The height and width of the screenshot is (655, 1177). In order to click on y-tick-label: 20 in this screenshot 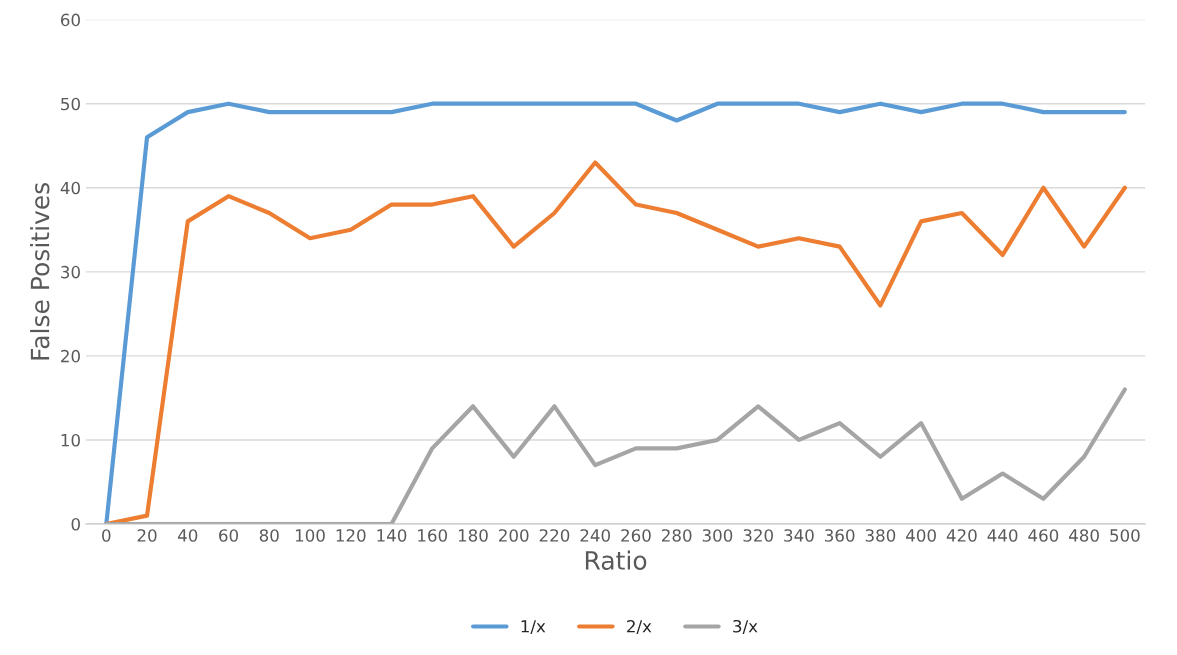, I will do `click(70, 356)`.